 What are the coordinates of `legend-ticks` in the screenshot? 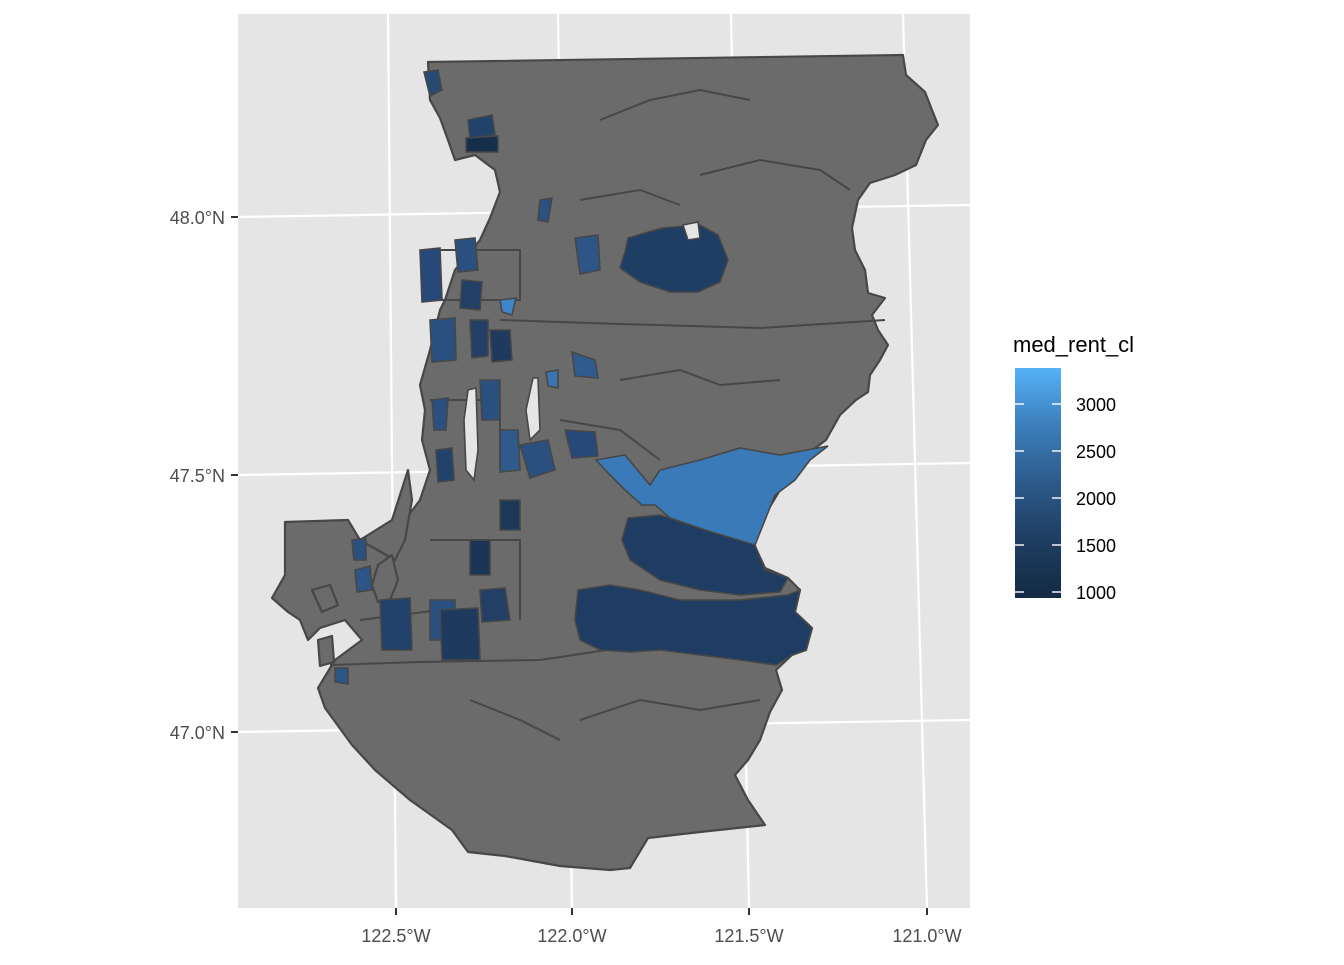 It's located at (1038, 498).